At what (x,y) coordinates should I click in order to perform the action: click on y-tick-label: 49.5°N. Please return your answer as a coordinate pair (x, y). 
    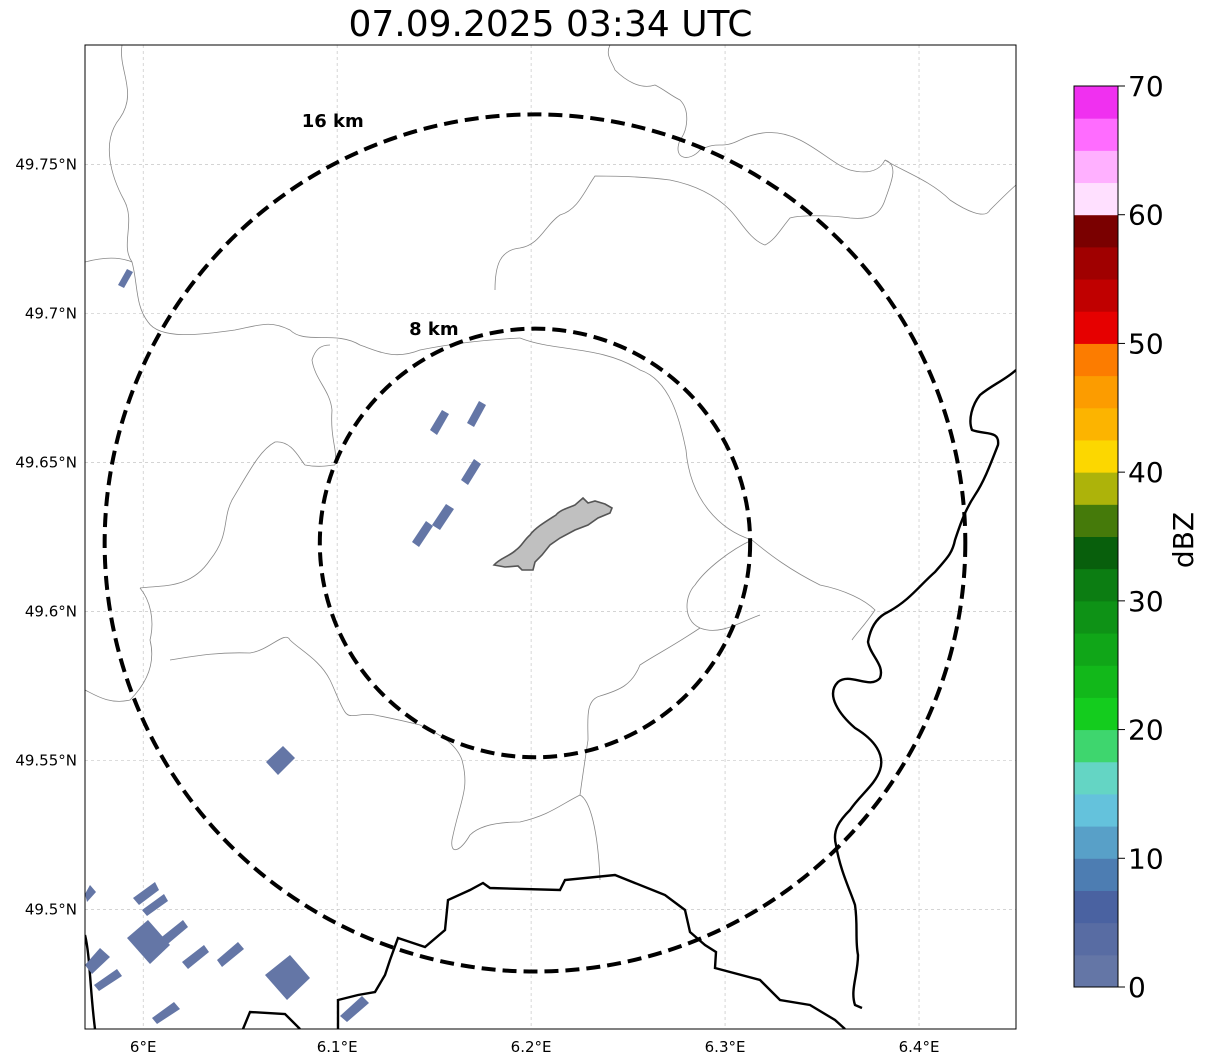
    Looking at the image, I should click on (51, 910).